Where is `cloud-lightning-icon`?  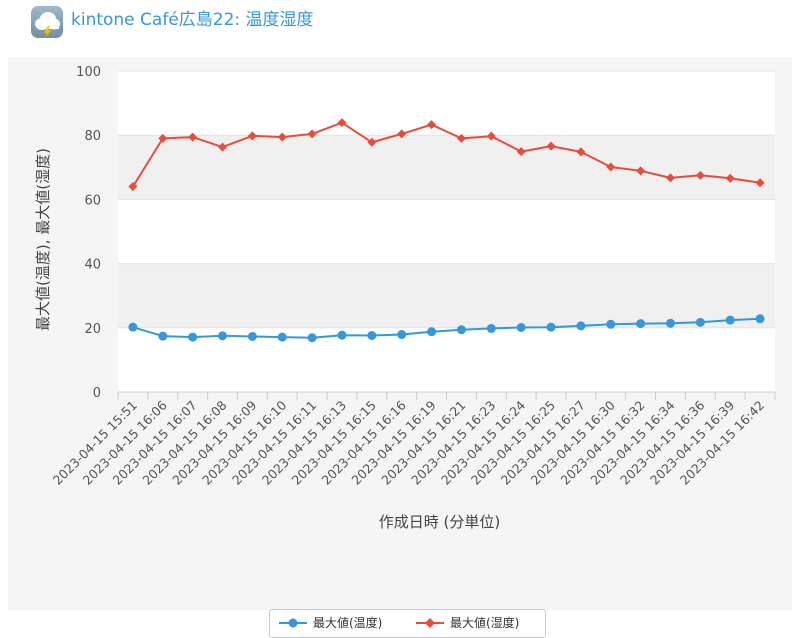 cloud-lightning-icon is located at coordinates (47, 25).